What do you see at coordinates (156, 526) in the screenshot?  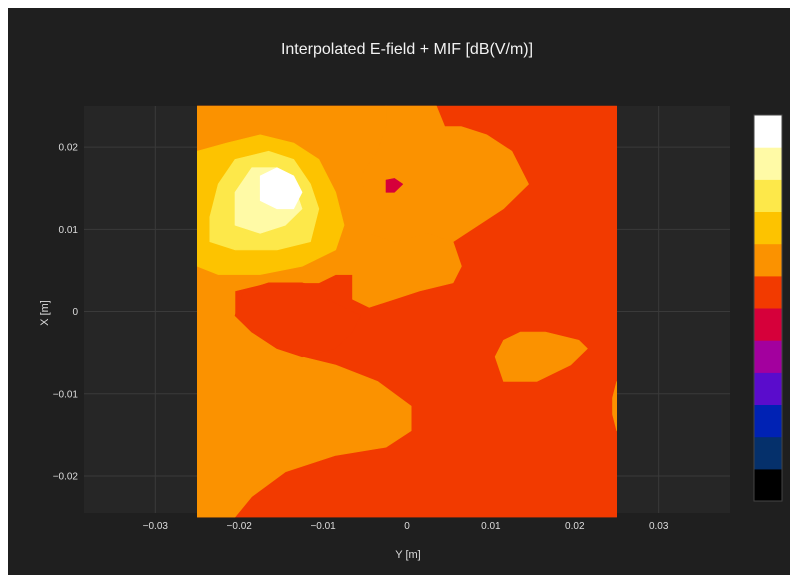 I see `x-tick-label: −0.03` at bounding box center [156, 526].